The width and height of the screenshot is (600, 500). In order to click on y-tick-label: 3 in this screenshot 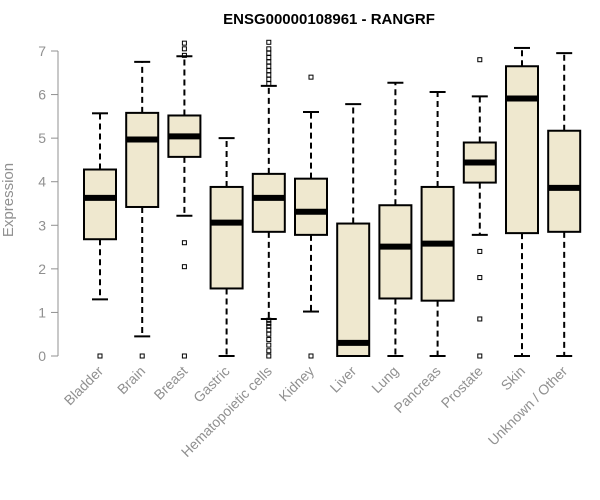, I will do `click(42, 225)`.